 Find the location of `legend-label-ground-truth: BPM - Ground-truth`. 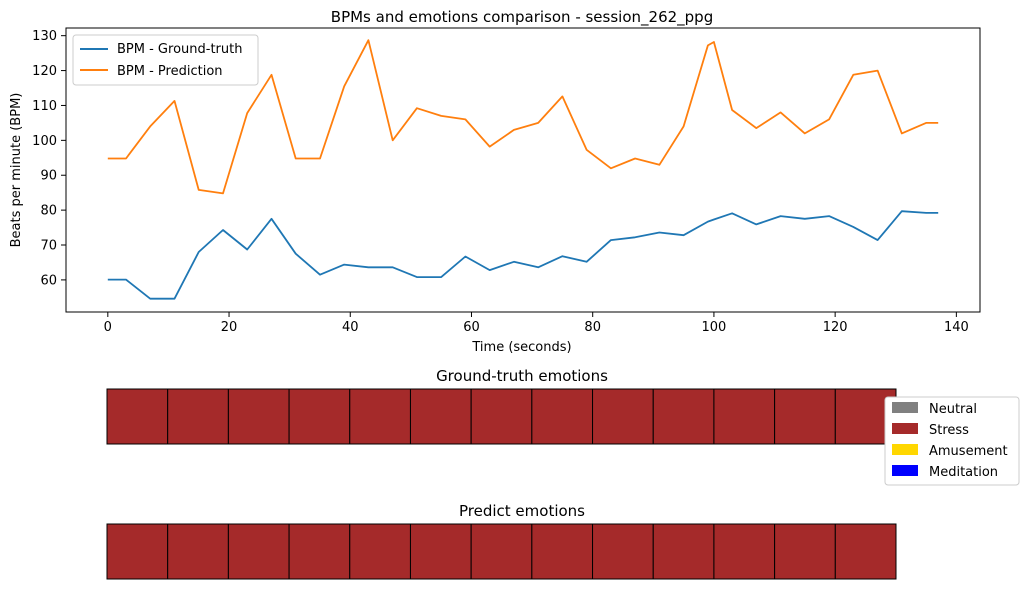

legend-label-ground-truth: BPM - Ground-truth is located at coordinates (179, 49).